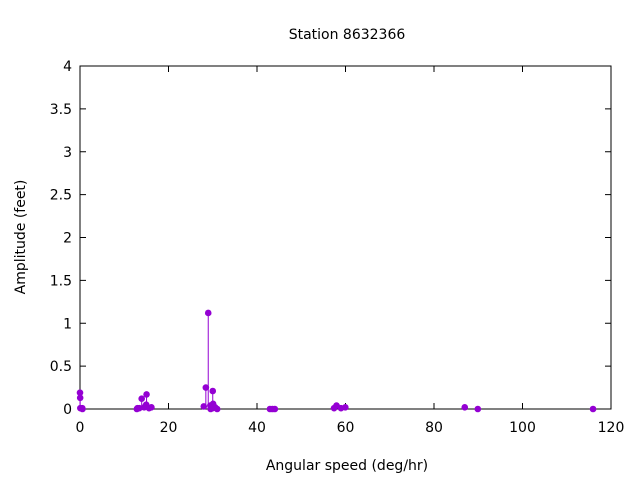 Image resolution: width=640 pixels, height=485 pixels. What do you see at coordinates (61, 110) in the screenshot?
I see `y-tick-label: 3.5` at bounding box center [61, 110].